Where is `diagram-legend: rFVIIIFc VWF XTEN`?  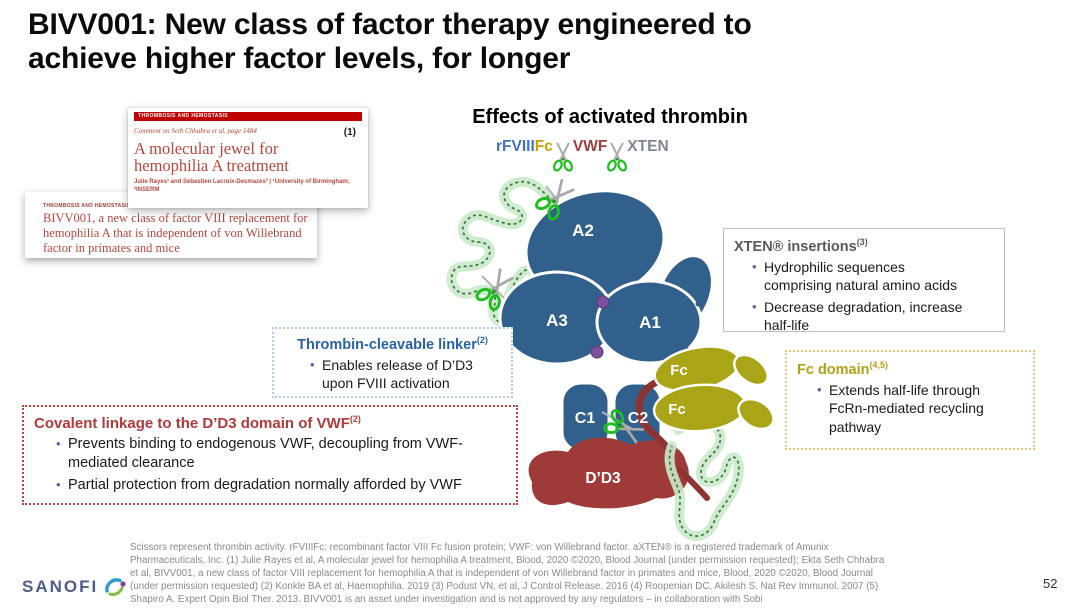
diagram-legend: rFVIIIFc VWF XTEN is located at coordinates (582, 156).